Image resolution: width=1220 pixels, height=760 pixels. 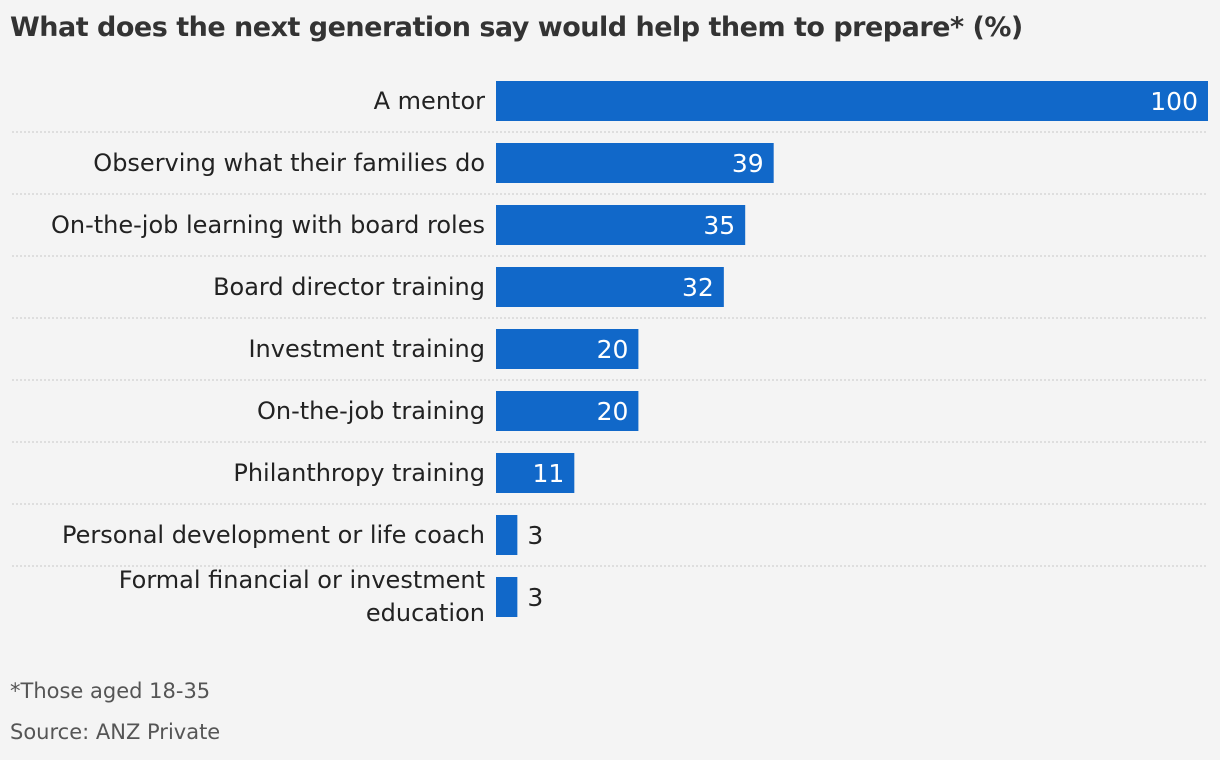 What do you see at coordinates (366, 349) in the screenshot?
I see `category-label: Investment training` at bounding box center [366, 349].